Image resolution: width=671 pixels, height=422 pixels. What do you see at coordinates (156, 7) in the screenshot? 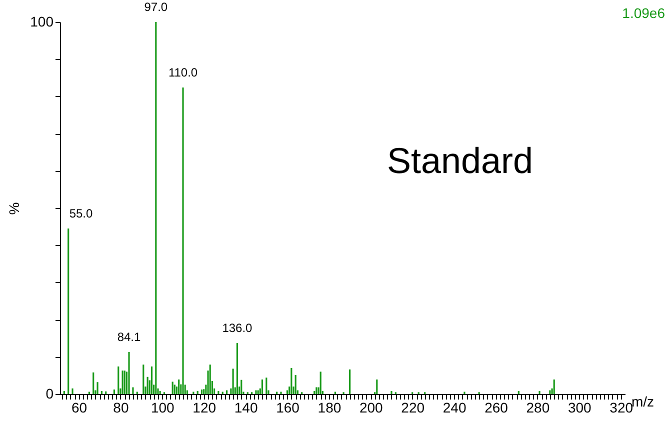
I see `annotation: 97.0` at bounding box center [156, 7].